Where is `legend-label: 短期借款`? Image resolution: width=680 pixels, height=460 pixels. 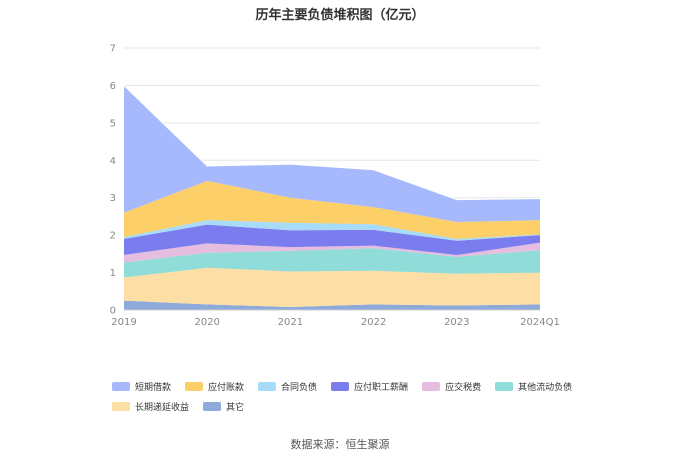
legend-label: 短期借款 is located at coordinates (153, 387).